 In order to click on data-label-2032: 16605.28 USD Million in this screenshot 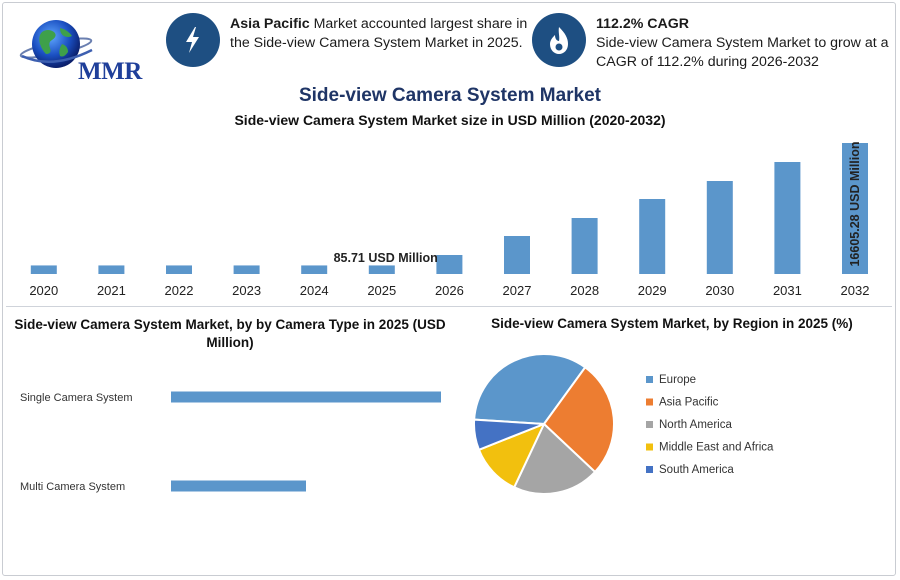, I will do `click(855, 203)`.